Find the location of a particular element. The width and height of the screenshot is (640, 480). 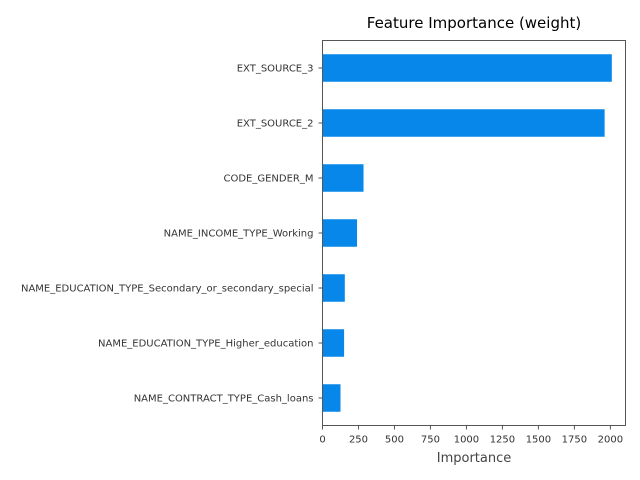

x-tick-label: 500 is located at coordinates (394, 440).